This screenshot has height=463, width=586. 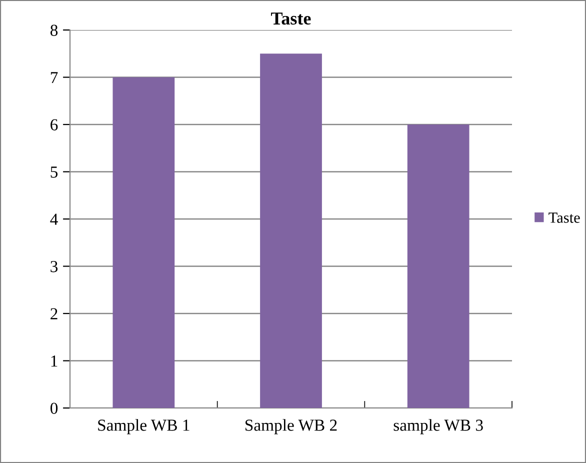 What do you see at coordinates (291, 426) in the screenshot?
I see `x-tick-label: Sample WB 2` at bounding box center [291, 426].